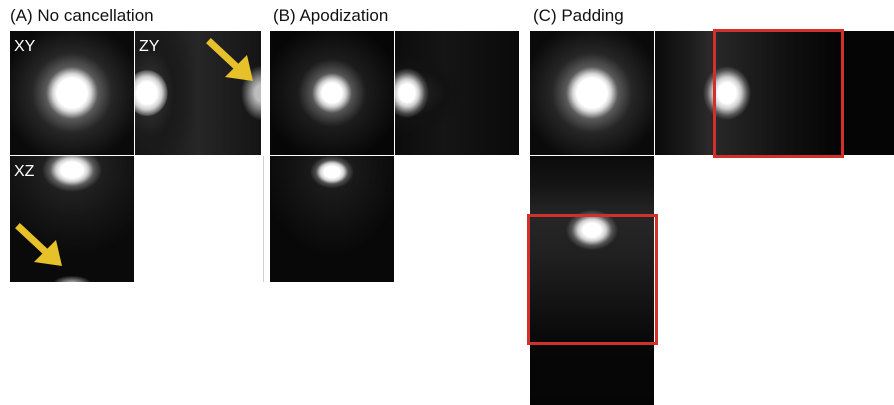 This screenshot has height=405, width=894. I want to click on padding-highlight-box-zy, so click(778, 93).